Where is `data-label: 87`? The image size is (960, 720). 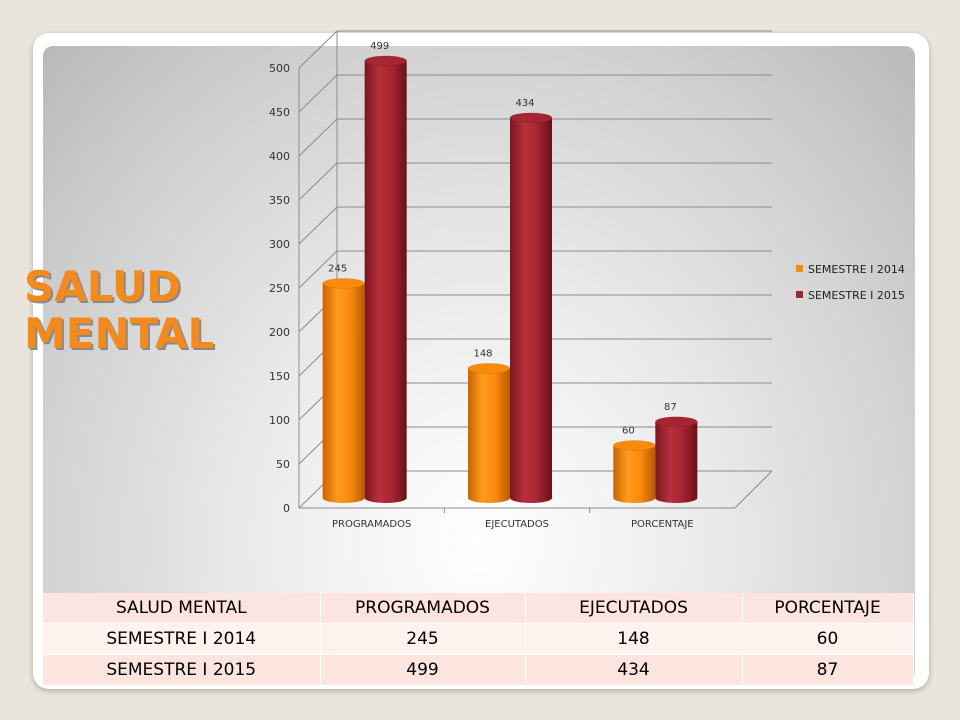 data-label: 87 is located at coordinates (670, 407).